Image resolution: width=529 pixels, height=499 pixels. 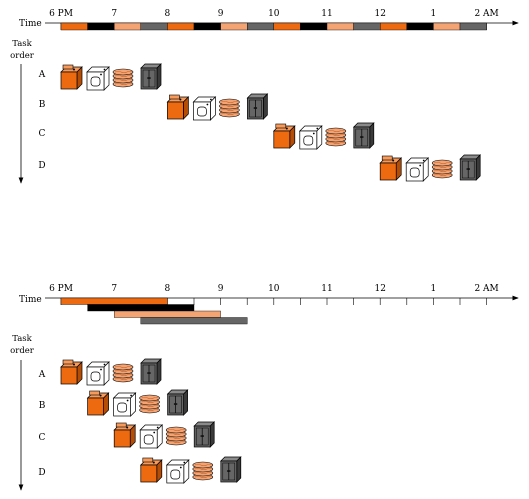 I want to click on task-rows: A B C D, so click(x=140, y=421).